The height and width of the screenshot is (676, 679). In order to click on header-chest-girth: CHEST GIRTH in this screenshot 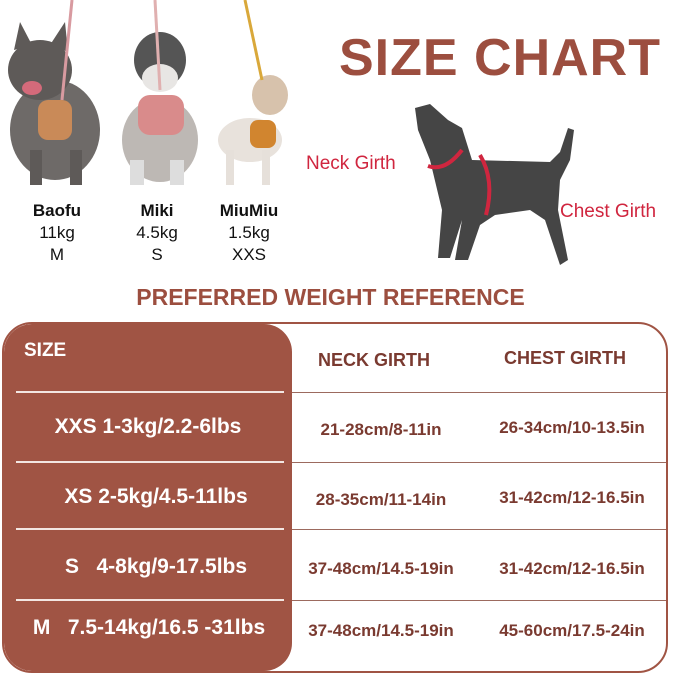, I will do `click(564, 358)`.